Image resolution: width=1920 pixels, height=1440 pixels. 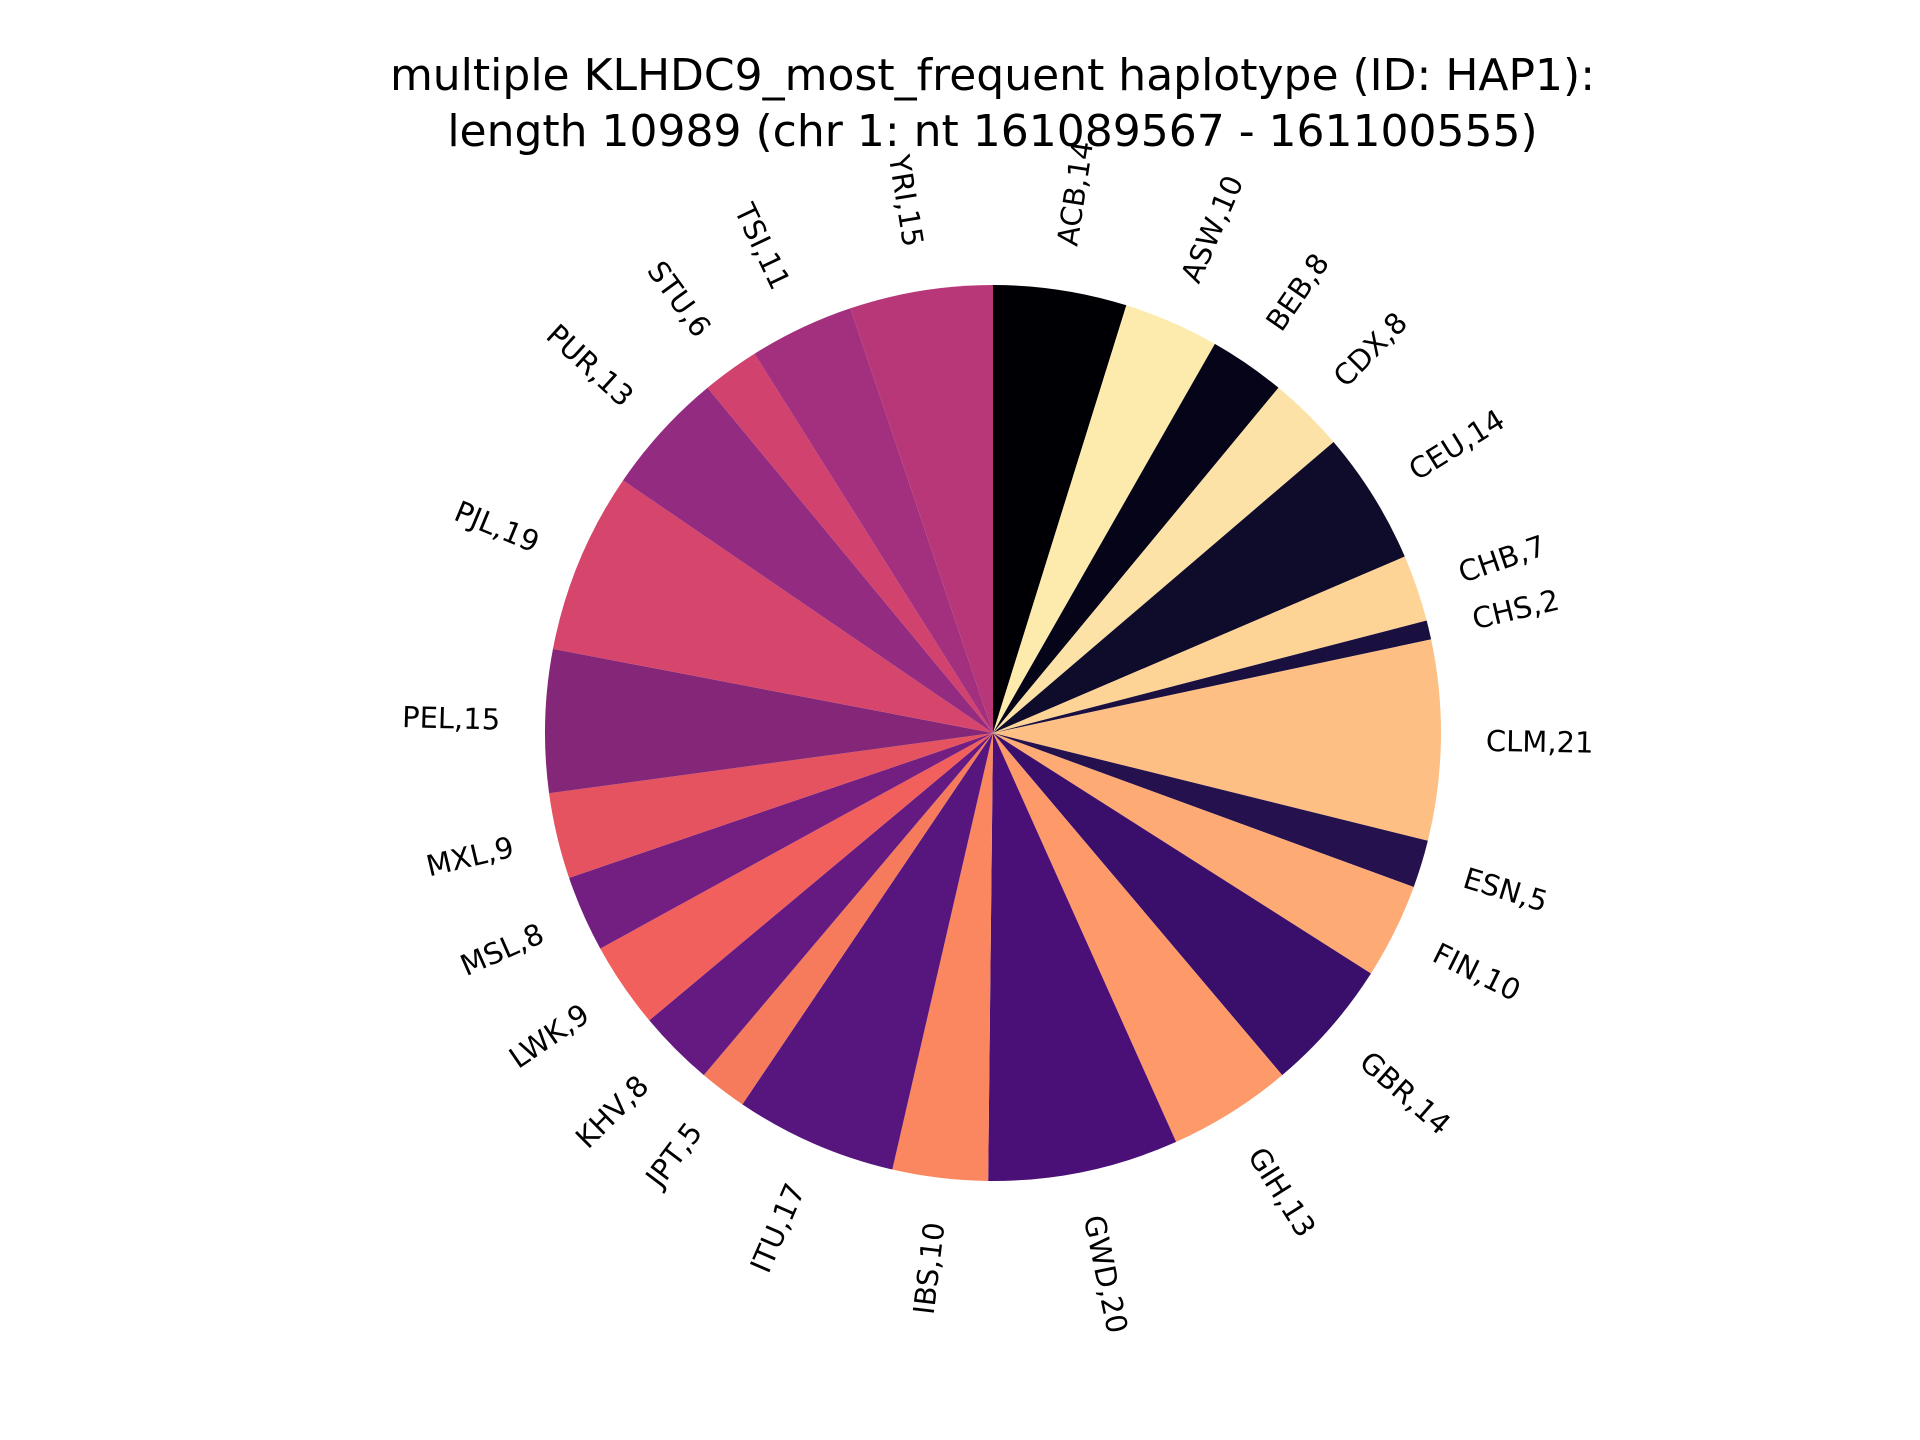 What do you see at coordinates (1106, 1274) in the screenshot?
I see `pie-label-gwd: GWD,20` at bounding box center [1106, 1274].